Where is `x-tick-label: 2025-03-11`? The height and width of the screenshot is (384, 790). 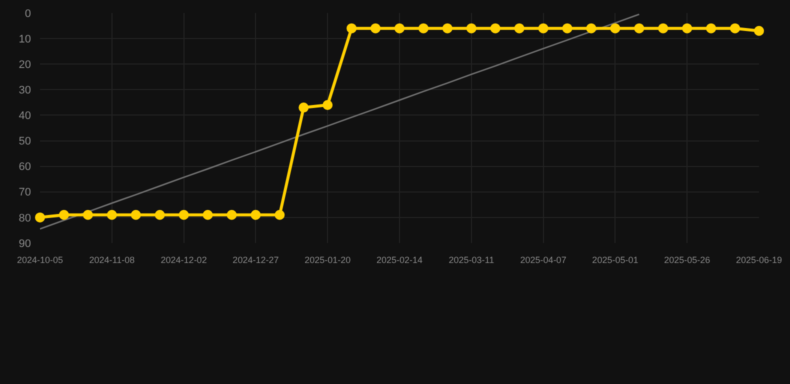 x-tick-label: 2025-03-11 is located at coordinates (471, 260).